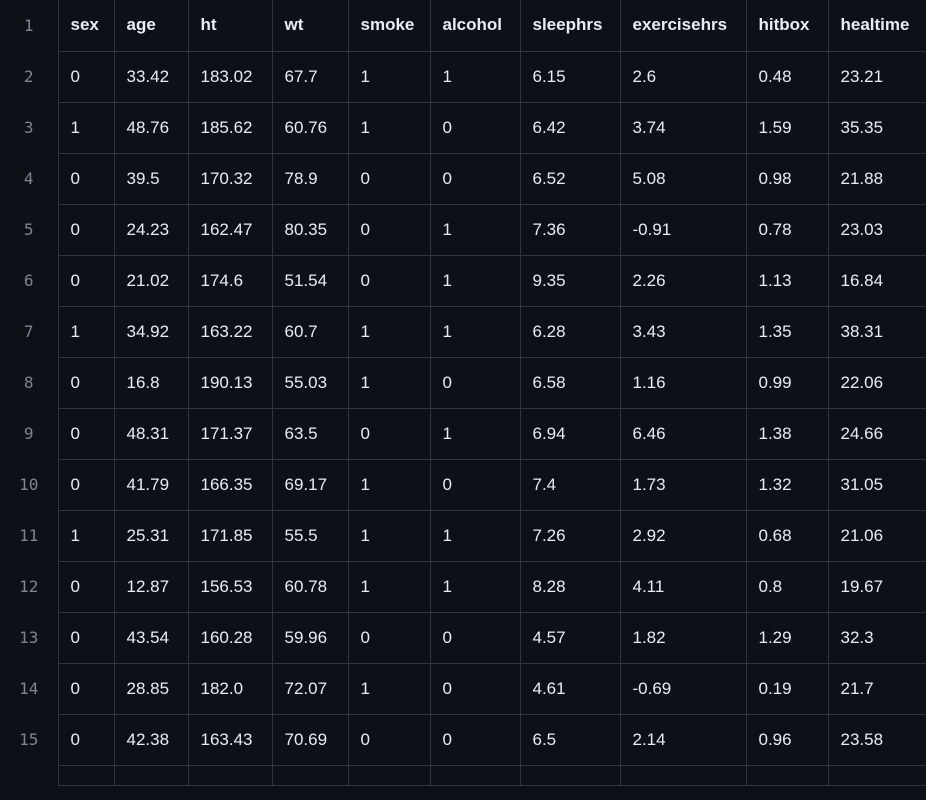  Describe the element at coordinates (29, 433) in the screenshot. I see `line-number: 9` at that location.